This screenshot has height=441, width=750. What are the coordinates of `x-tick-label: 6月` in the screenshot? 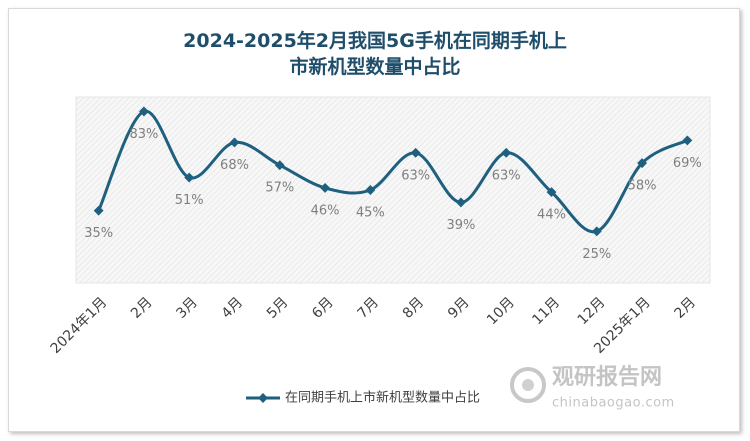 It's located at (323, 308).